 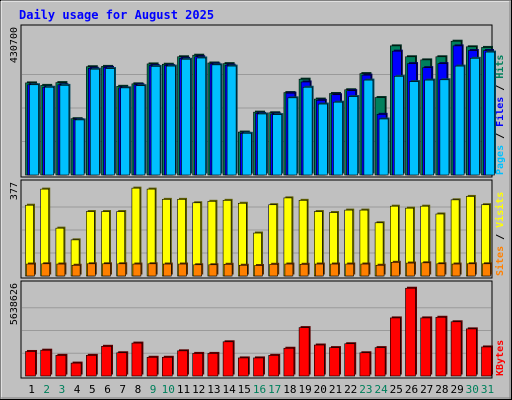 What do you see at coordinates (500, 234) in the screenshot?
I see `side-legend: Sites / Visits` at bounding box center [500, 234].